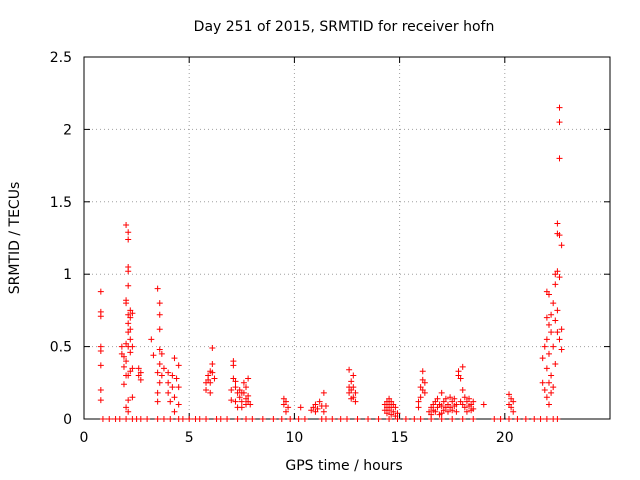 This screenshot has height=480, width=640. I want to click on y-tick-label: 1, so click(67, 275).